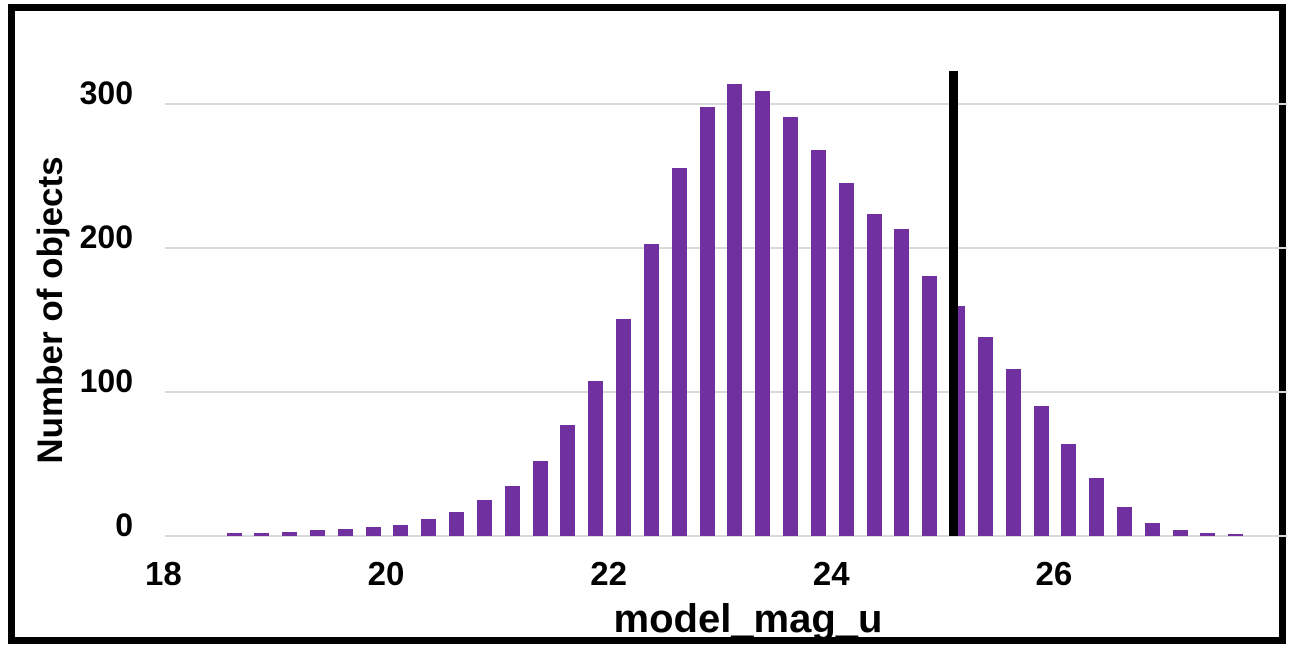 The image size is (1292, 648). I want to click on vertical-limit-line, so click(953, 303).